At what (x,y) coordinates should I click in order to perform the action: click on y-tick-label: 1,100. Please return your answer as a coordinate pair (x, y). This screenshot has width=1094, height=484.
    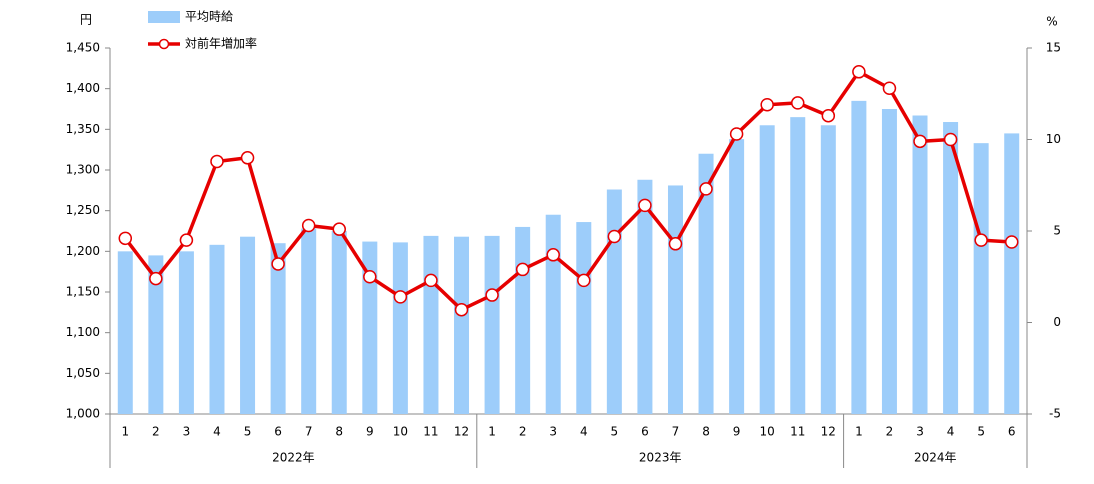
    Looking at the image, I should click on (83, 332).